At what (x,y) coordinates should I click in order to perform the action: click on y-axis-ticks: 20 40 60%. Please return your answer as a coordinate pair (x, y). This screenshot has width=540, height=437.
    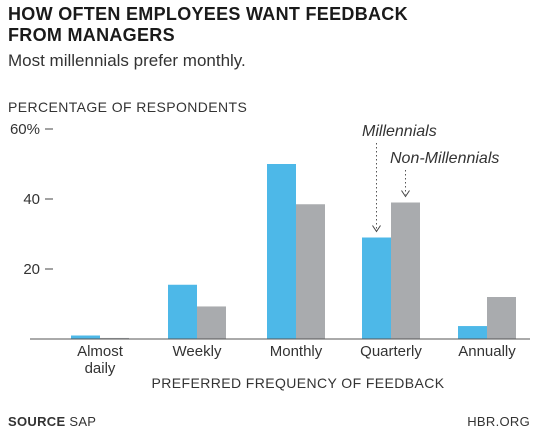
    Looking at the image, I should click on (31, 199).